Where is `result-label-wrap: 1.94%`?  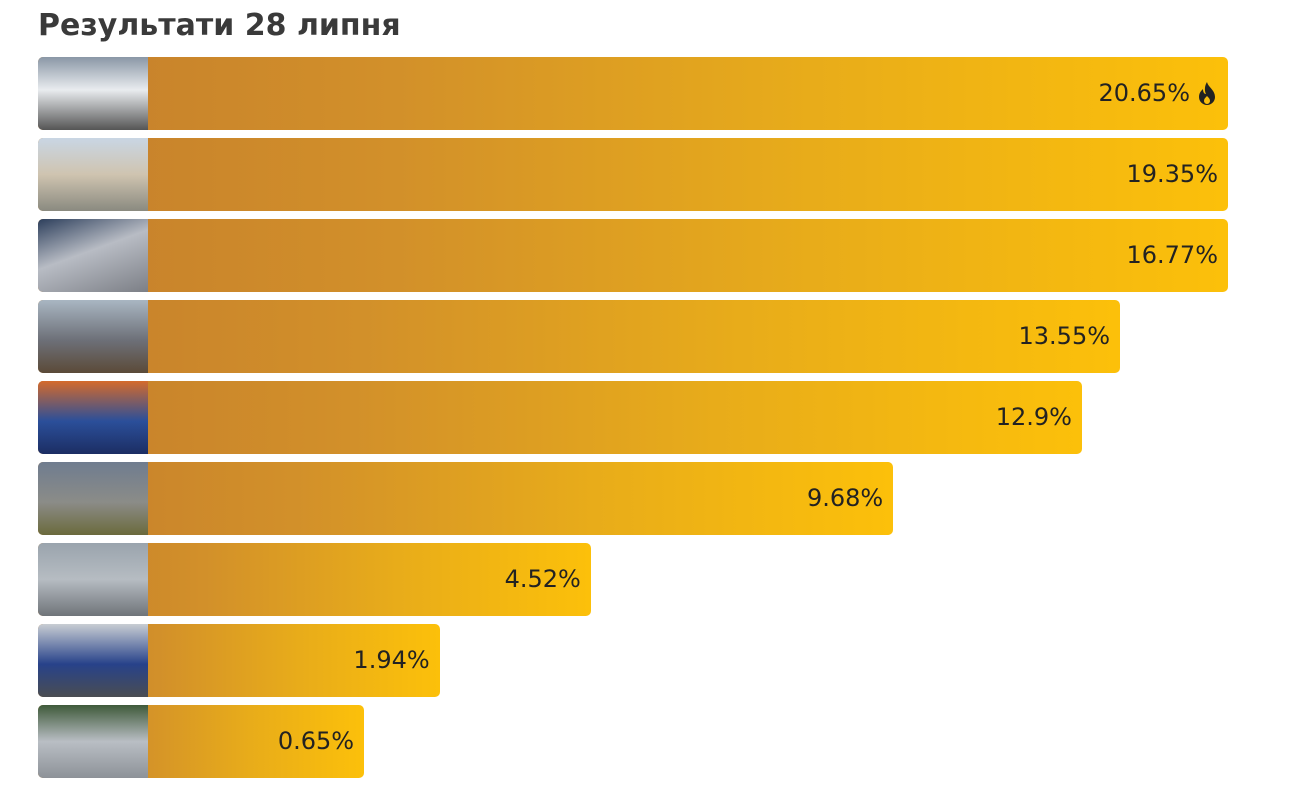 result-label-wrap: 1.94% is located at coordinates (391, 660).